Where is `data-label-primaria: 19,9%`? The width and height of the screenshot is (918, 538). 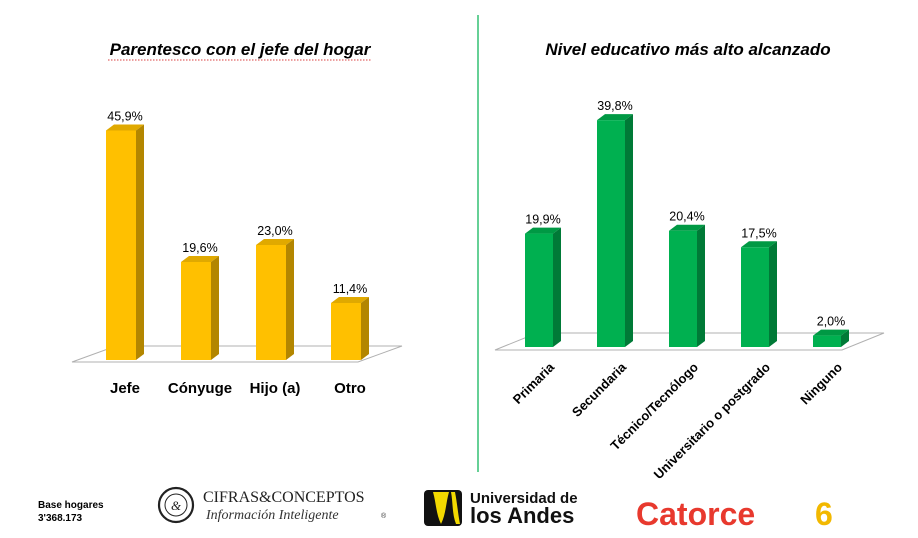 data-label-primaria: 19,9% is located at coordinates (542, 220).